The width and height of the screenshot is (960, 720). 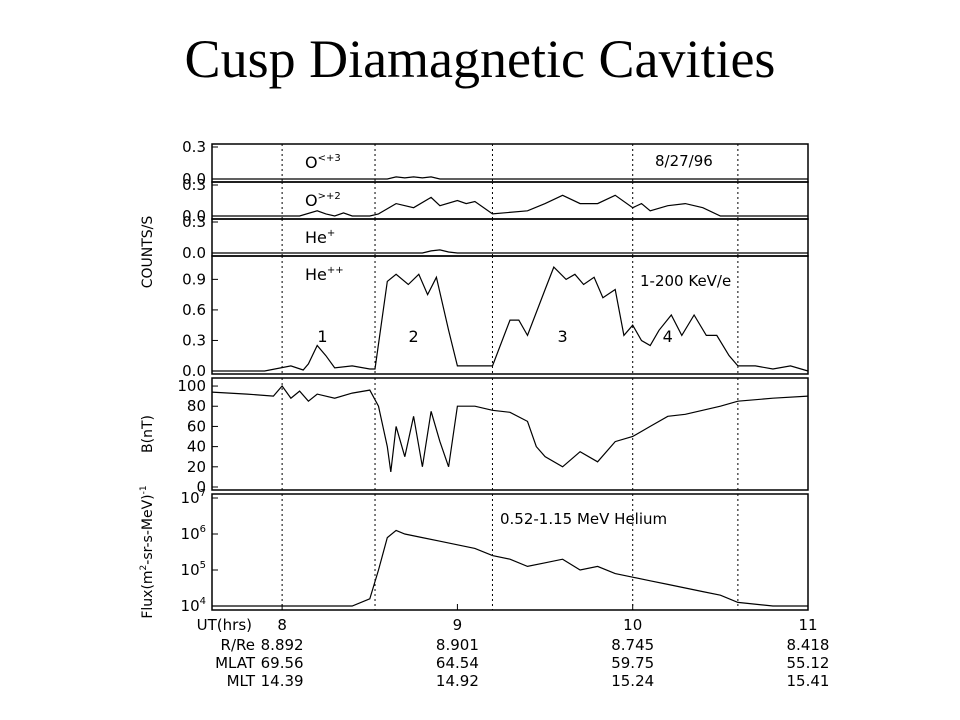 I want to click on region-label: 3, so click(x=562, y=336).